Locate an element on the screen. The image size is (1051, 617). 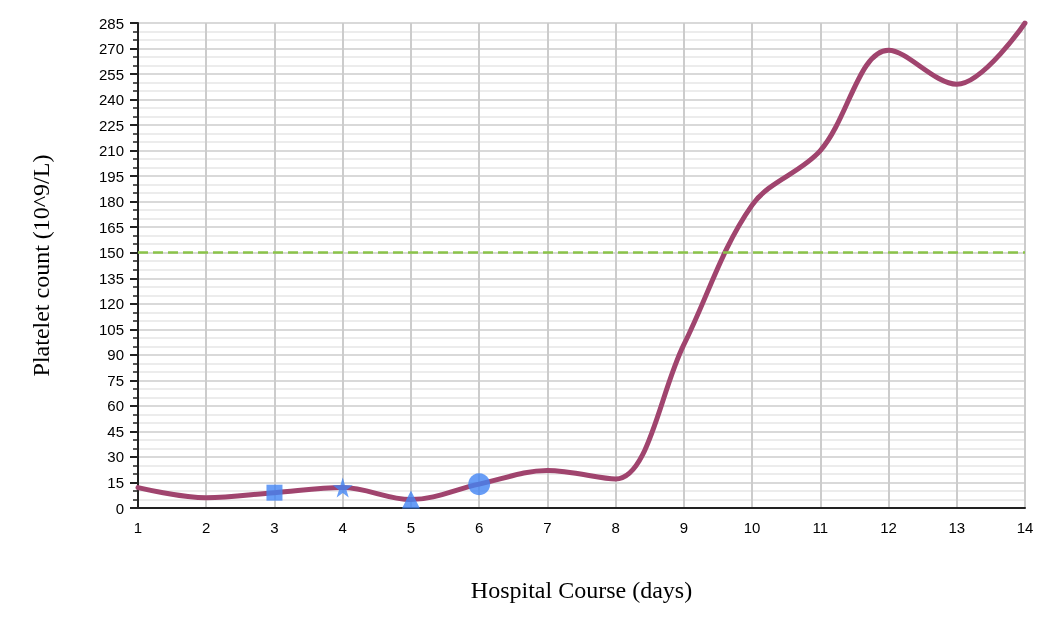
y-tick-label: 165 is located at coordinates (111, 227).